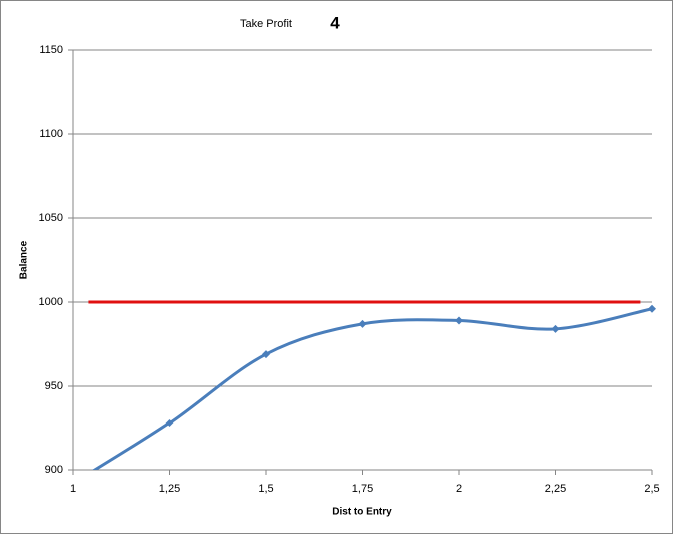 The width and height of the screenshot is (673, 534). What do you see at coordinates (362, 512) in the screenshot?
I see `x-axis-label: Dist to Entry` at bounding box center [362, 512].